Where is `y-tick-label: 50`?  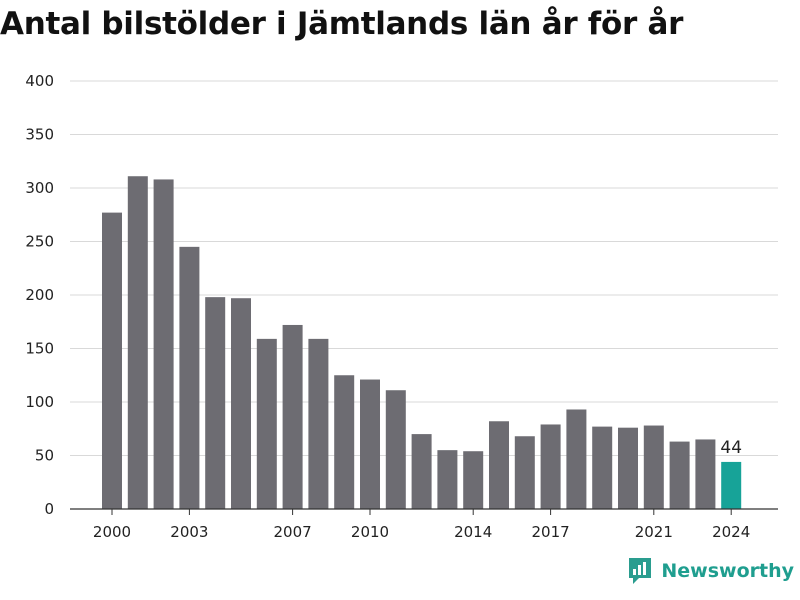 y-tick-label: 50 is located at coordinates (44, 456).